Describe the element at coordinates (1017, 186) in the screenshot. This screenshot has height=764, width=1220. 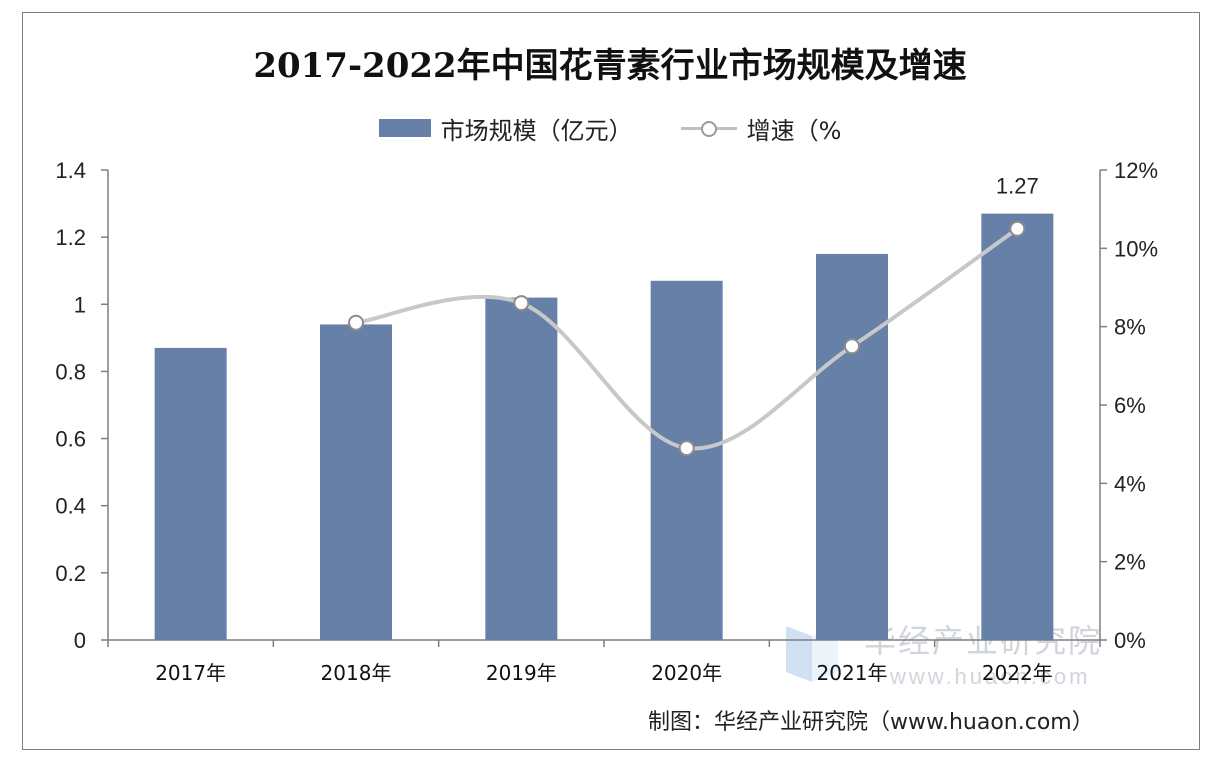
I see `data-label: 1.27` at that location.